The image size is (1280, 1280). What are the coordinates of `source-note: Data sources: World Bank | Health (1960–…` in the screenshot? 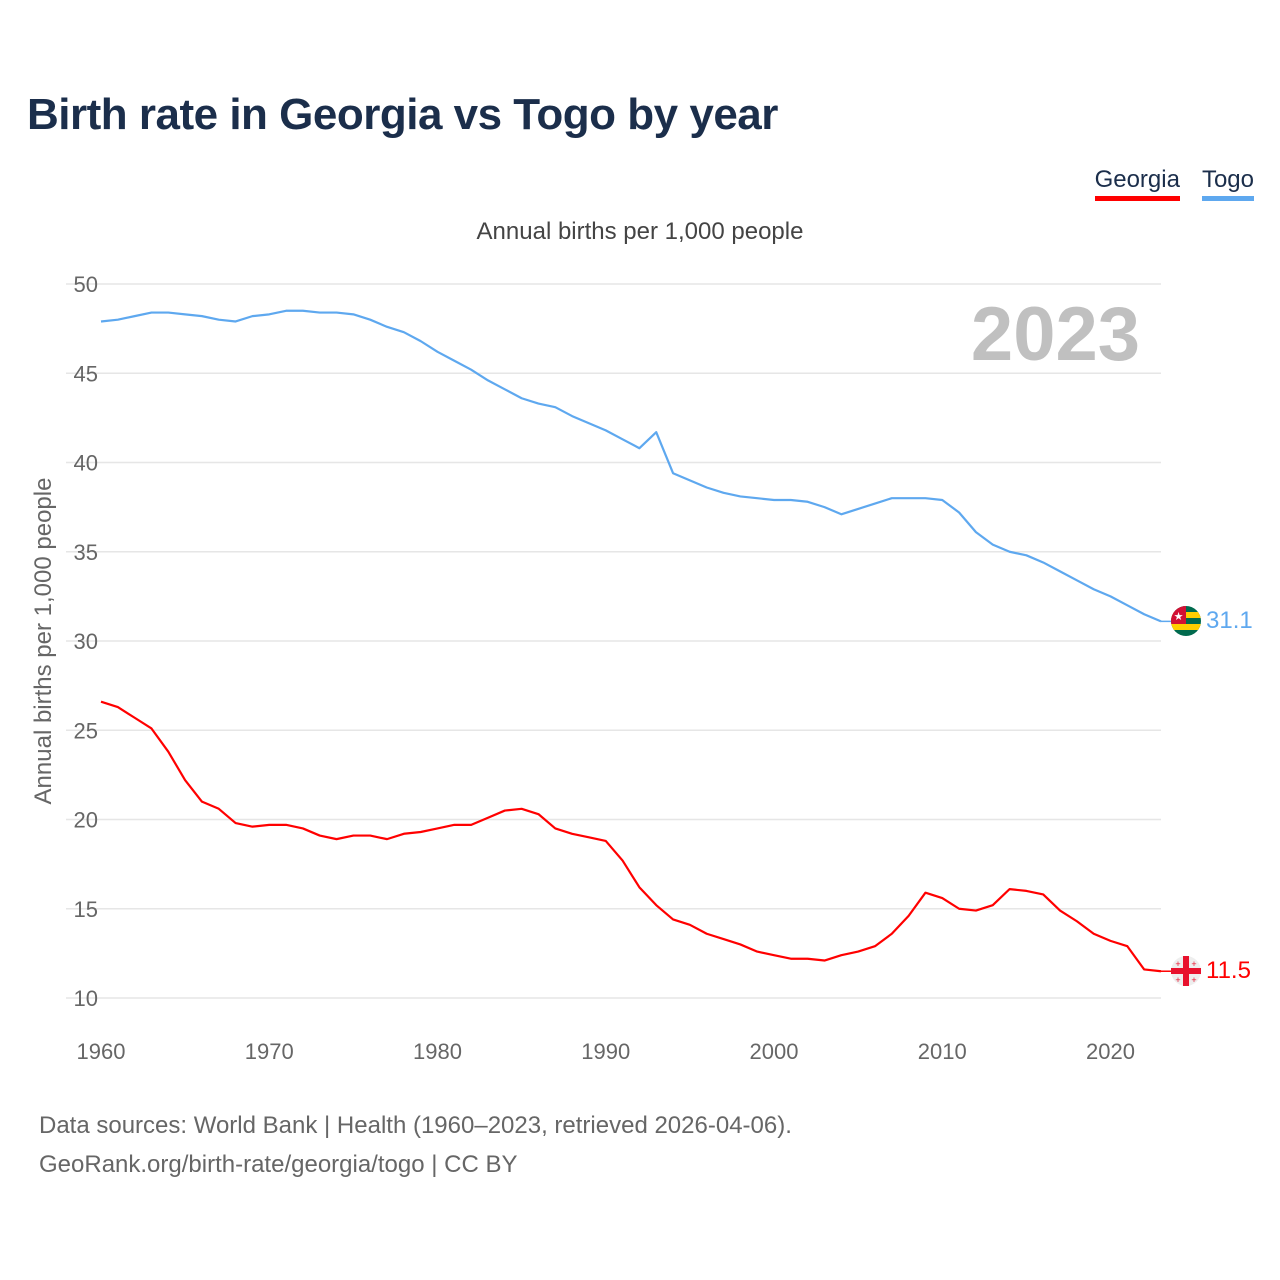 It's located at (415, 1145).